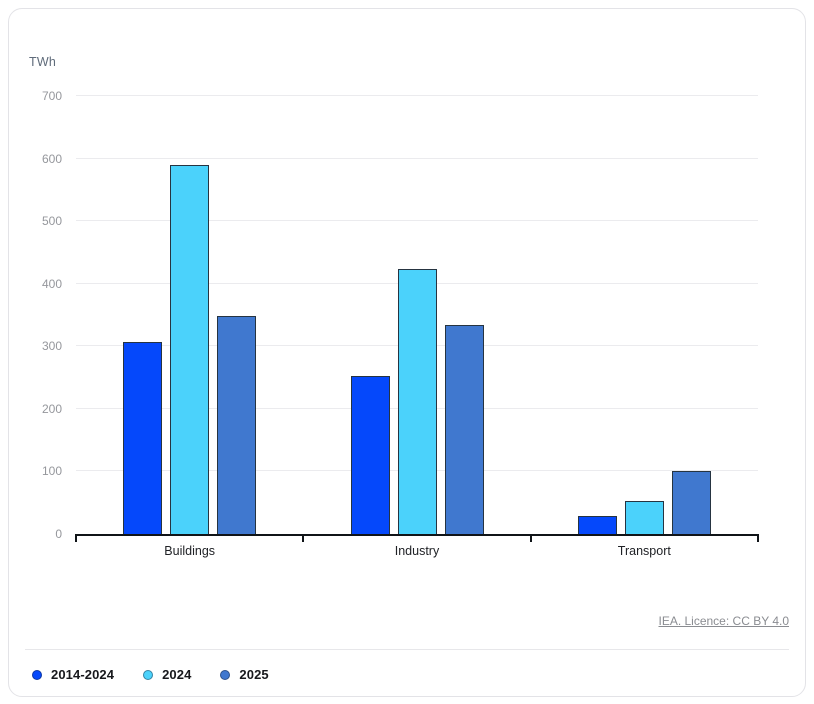 The image size is (814, 704). Describe the element at coordinates (190, 551) in the screenshot. I see `x-category-label-buildings: Buildings` at that location.